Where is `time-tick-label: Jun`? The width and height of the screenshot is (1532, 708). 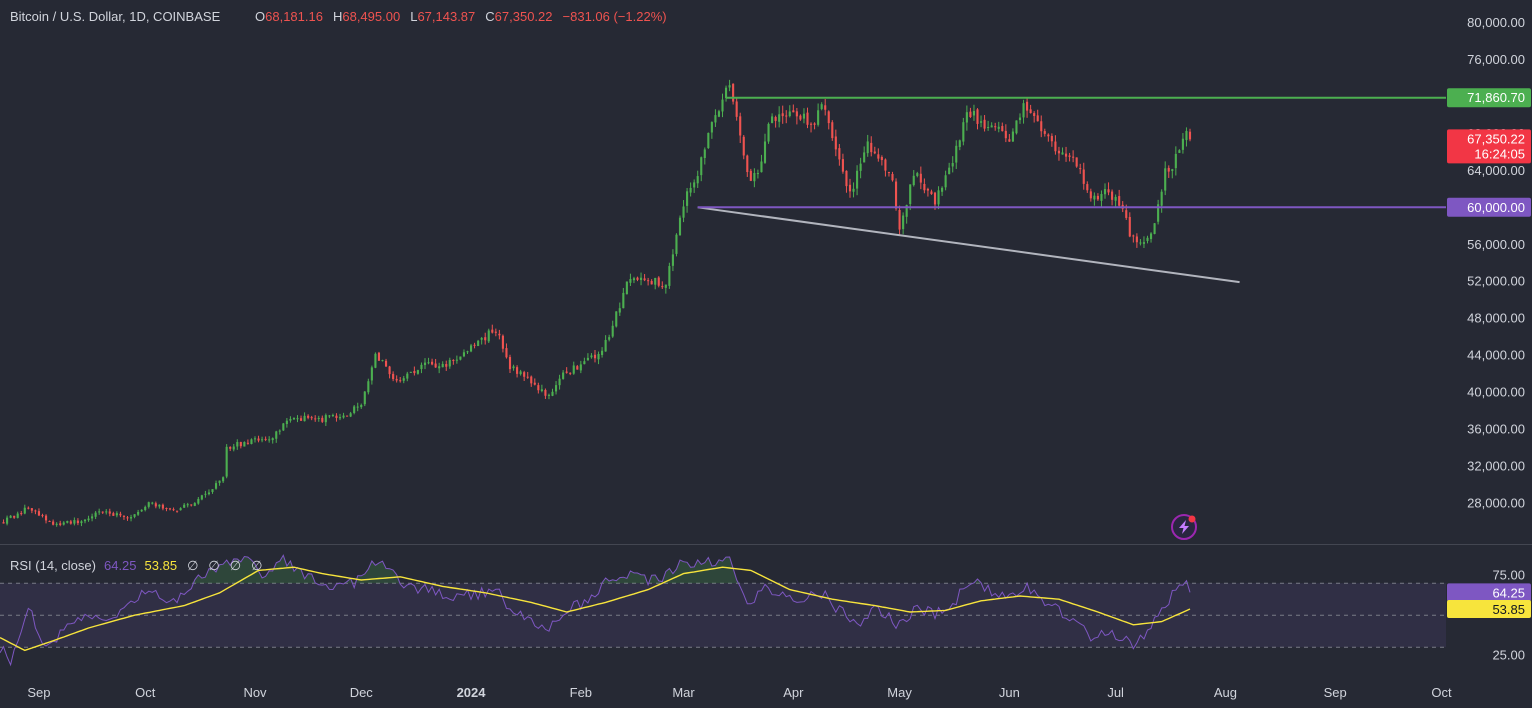
time-tick-label: Jun is located at coordinates (1009, 692).